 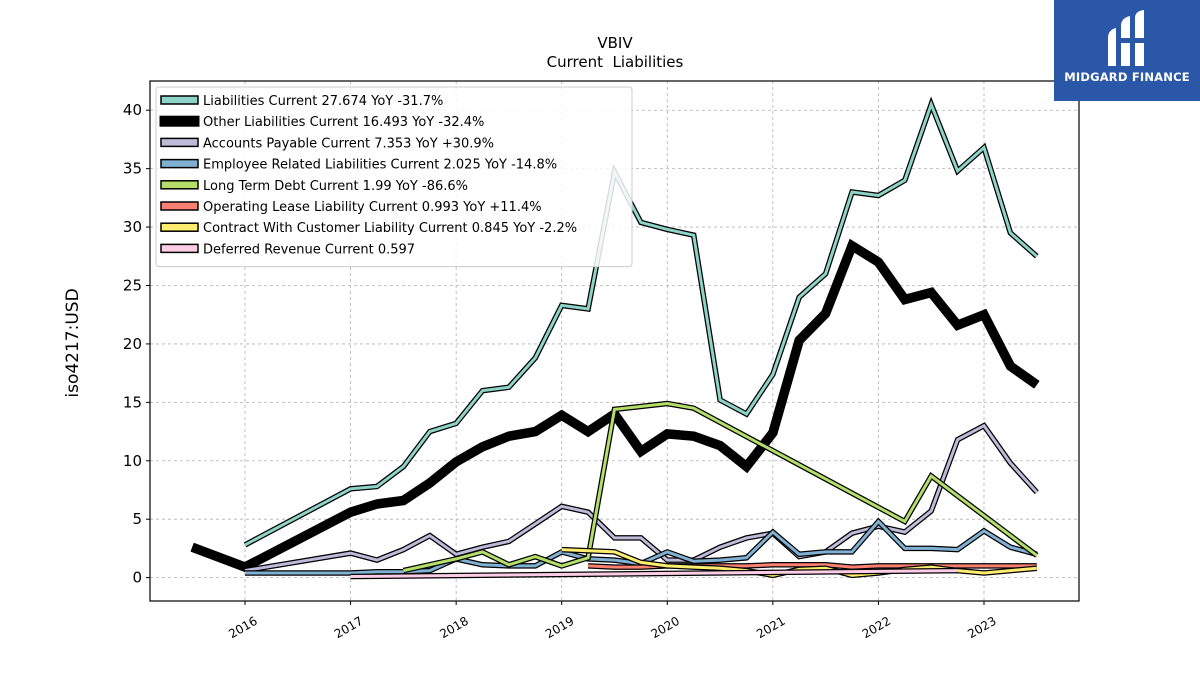 What do you see at coordinates (876, 627) in the screenshot?
I see `x-tick-label: 2022` at bounding box center [876, 627].